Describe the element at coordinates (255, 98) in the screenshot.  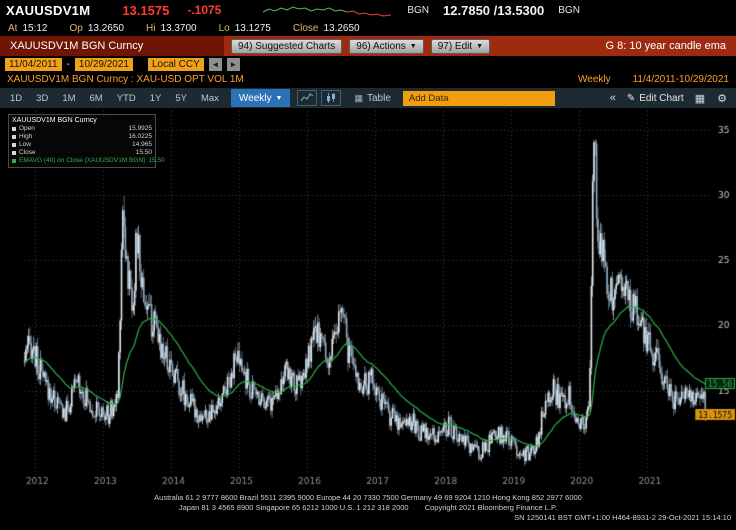
I see `frequency-label: Weekly` at that location.